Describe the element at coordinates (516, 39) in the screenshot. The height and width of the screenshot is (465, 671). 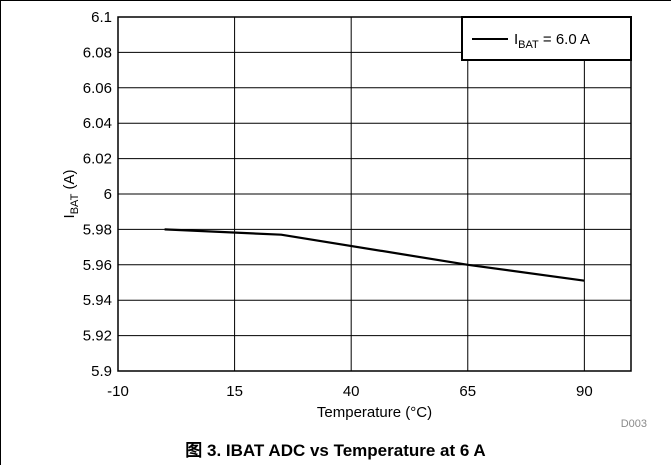
I see `legend-label-main: I` at that location.